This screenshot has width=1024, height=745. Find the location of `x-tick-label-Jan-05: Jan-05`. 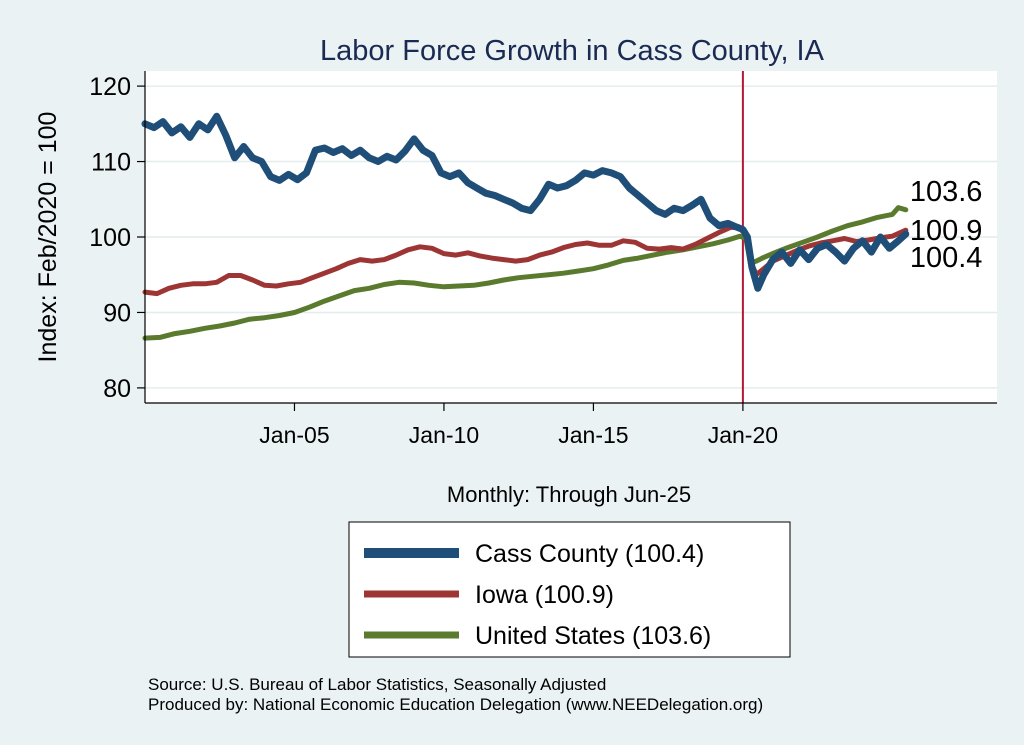

x-tick-label-Jan-05: Jan-05 is located at coordinates (294, 435).